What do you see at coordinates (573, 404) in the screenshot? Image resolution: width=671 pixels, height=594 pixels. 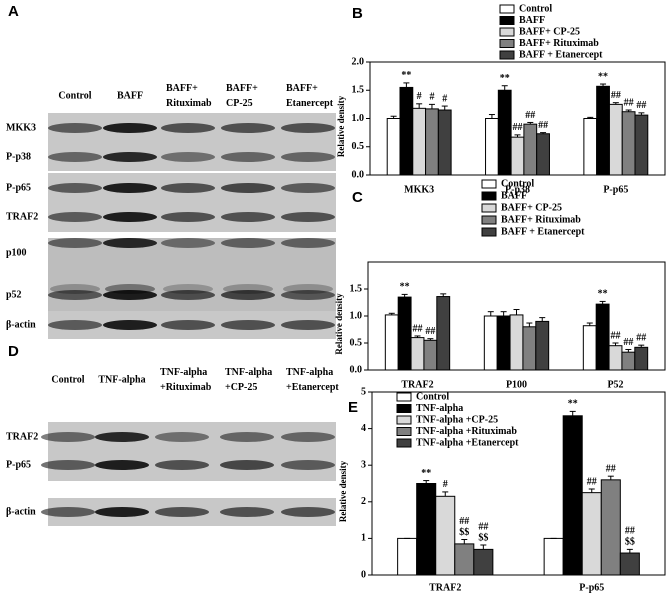 I see `significance-label: **` at bounding box center [573, 404].